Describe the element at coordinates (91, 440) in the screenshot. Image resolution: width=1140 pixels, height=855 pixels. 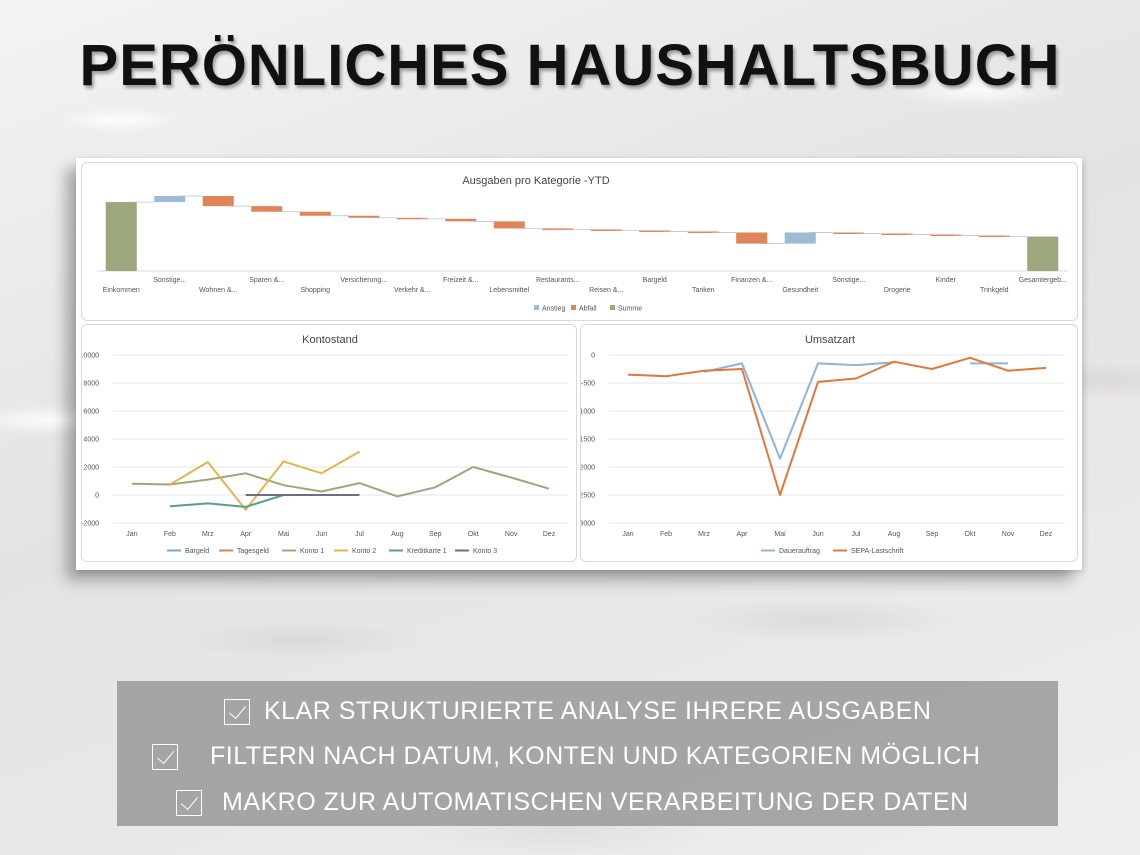
I see `y-tick-label: 4000` at that location.